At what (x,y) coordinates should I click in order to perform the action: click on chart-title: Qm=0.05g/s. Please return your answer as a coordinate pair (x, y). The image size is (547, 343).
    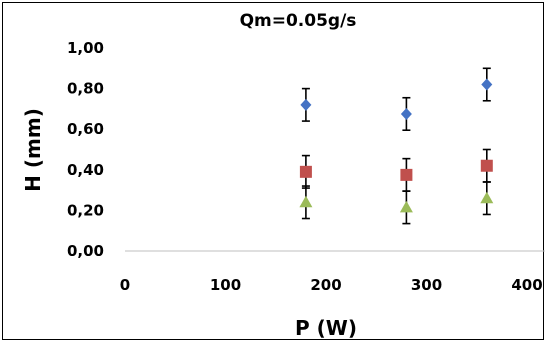
    Looking at the image, I should click on (298, 21).